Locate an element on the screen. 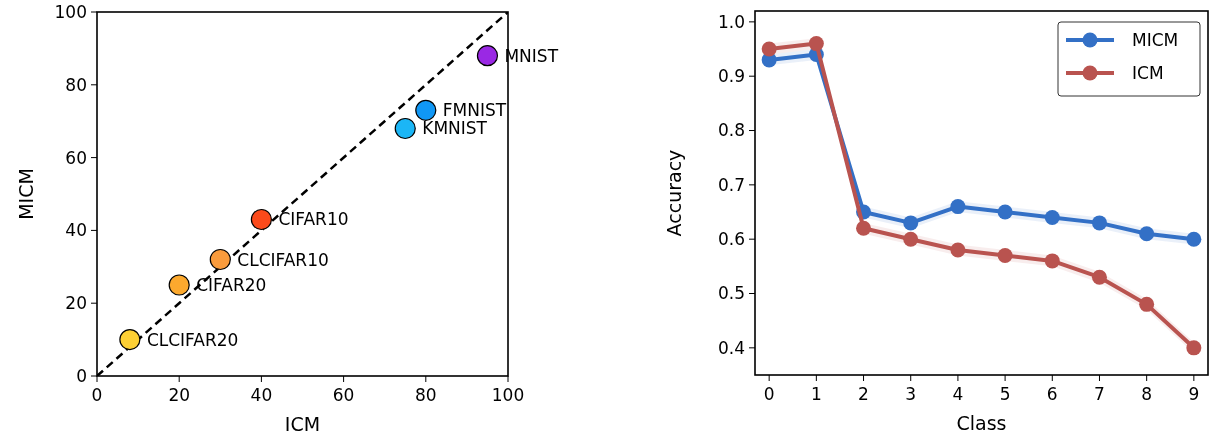  x-axis-title: Class is located at coordinates (981, 423).